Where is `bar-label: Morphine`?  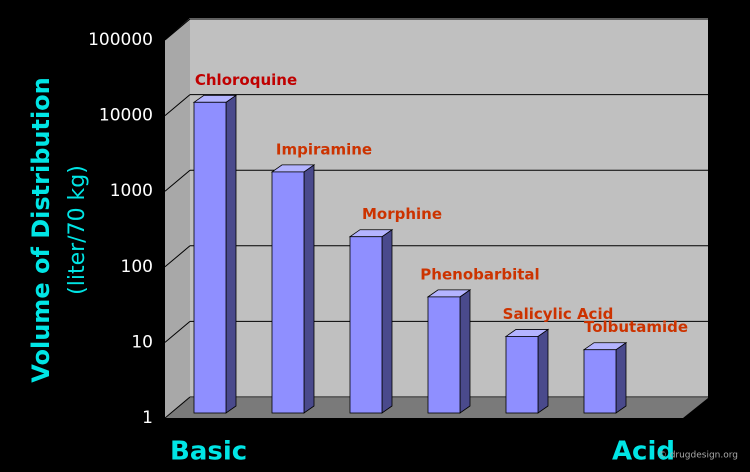 bar-label: Morphine is located at coordinates (402, 214).